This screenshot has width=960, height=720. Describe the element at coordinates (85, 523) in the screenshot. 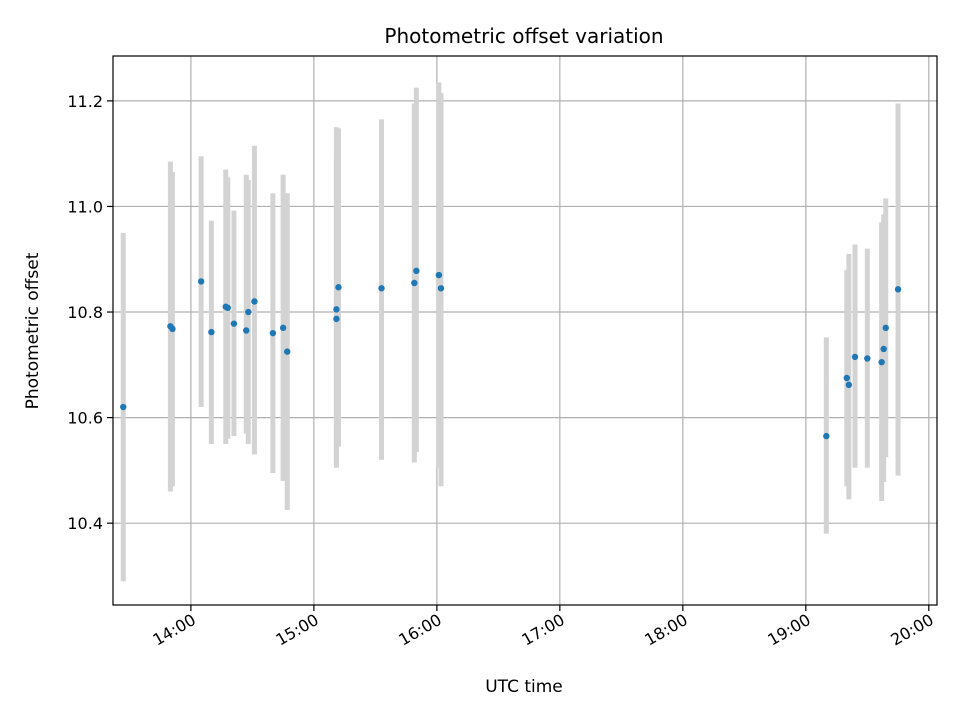

I see `y-tick-label: 10.4` at that location.